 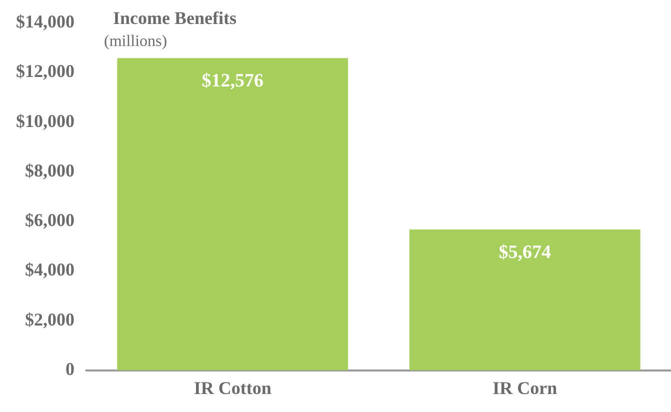 What do you see at coordinates (174, 18) in the screenshot?
I see `chart-title: Income Benefits` at bounding box center [174, 18].